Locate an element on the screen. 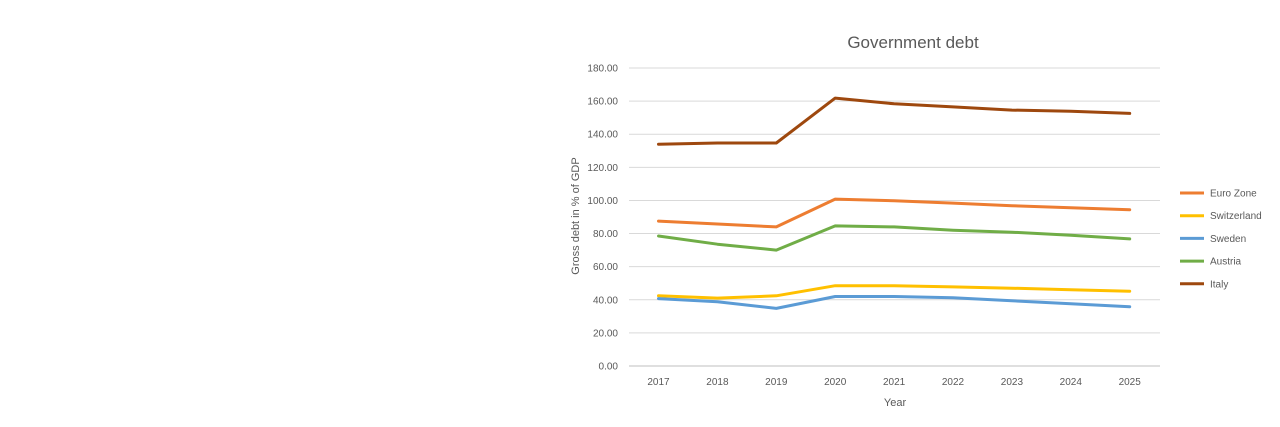 The image size is (1280, 427). x-tick-label: 2023 is located at coordinates (1012, 382).